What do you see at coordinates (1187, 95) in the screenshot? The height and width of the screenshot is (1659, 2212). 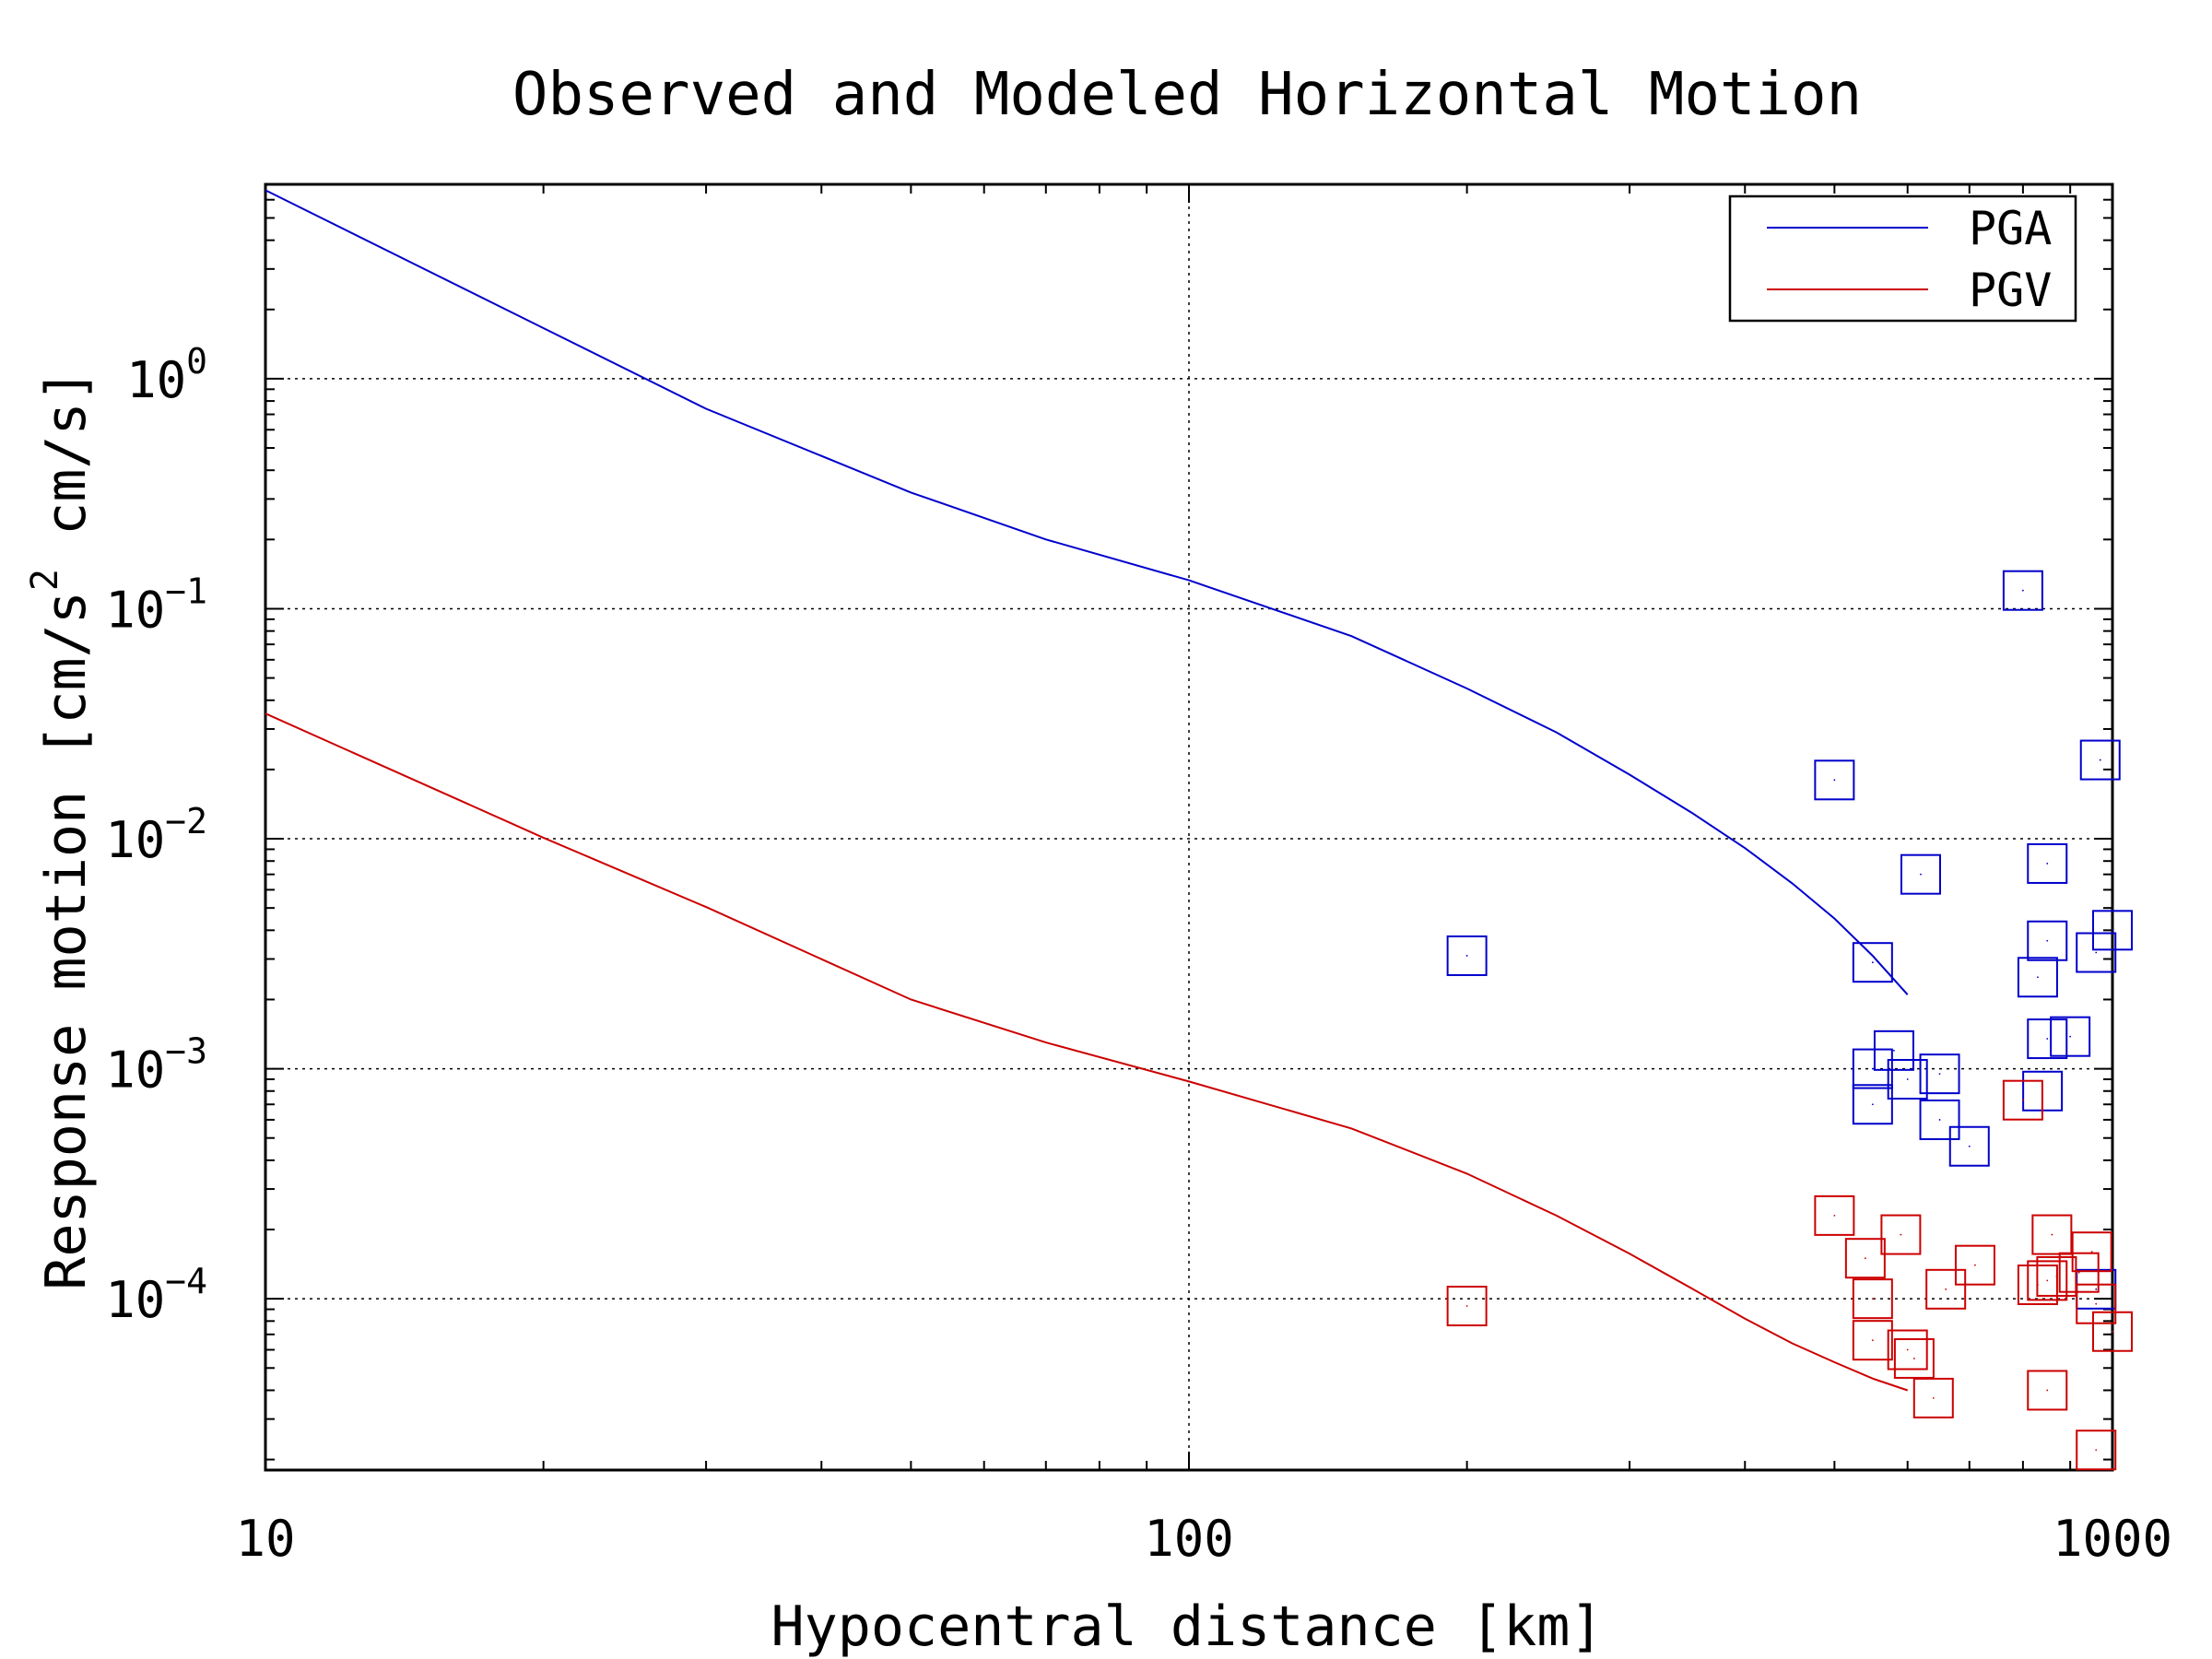 I see `chart-title: Observed and Modeled Horizontal Motion` at bounding box center [1187, 95].